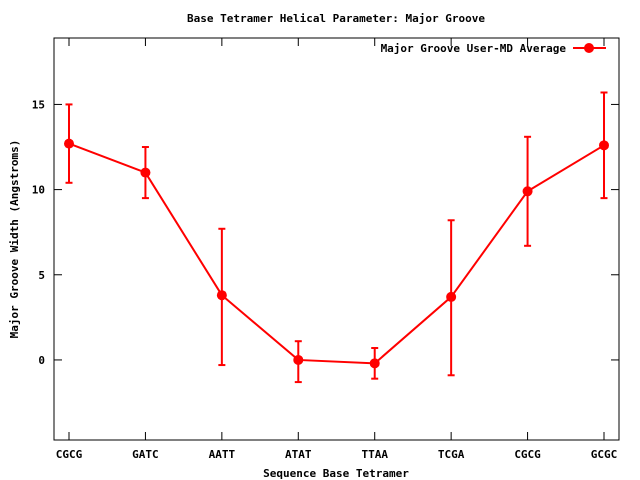 This screenshot has height=480, width=640. Describe the element at coordinates (38, 190) in the screenshot. I see `y-tick-label: 10` at that location.